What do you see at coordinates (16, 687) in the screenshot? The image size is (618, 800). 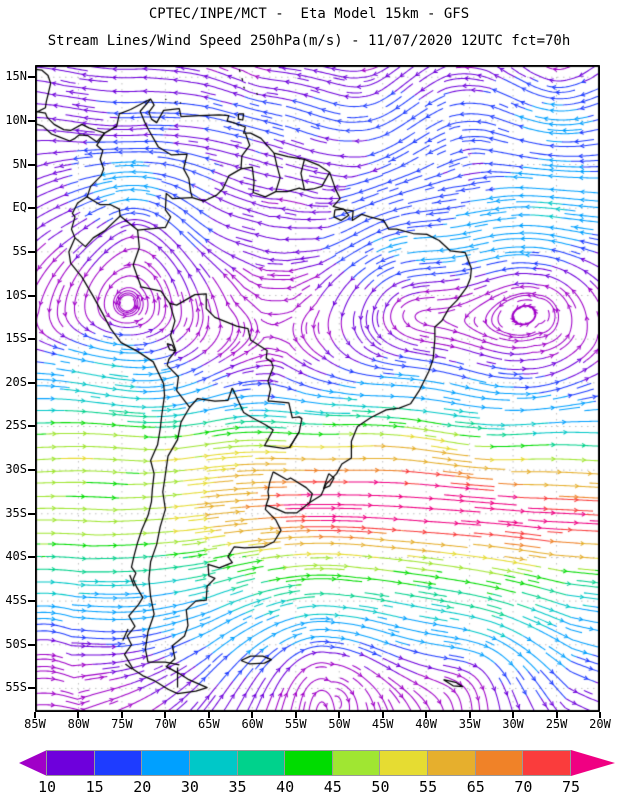 I see `lat-tick-label: 55S` at bounding box center [16, 687].